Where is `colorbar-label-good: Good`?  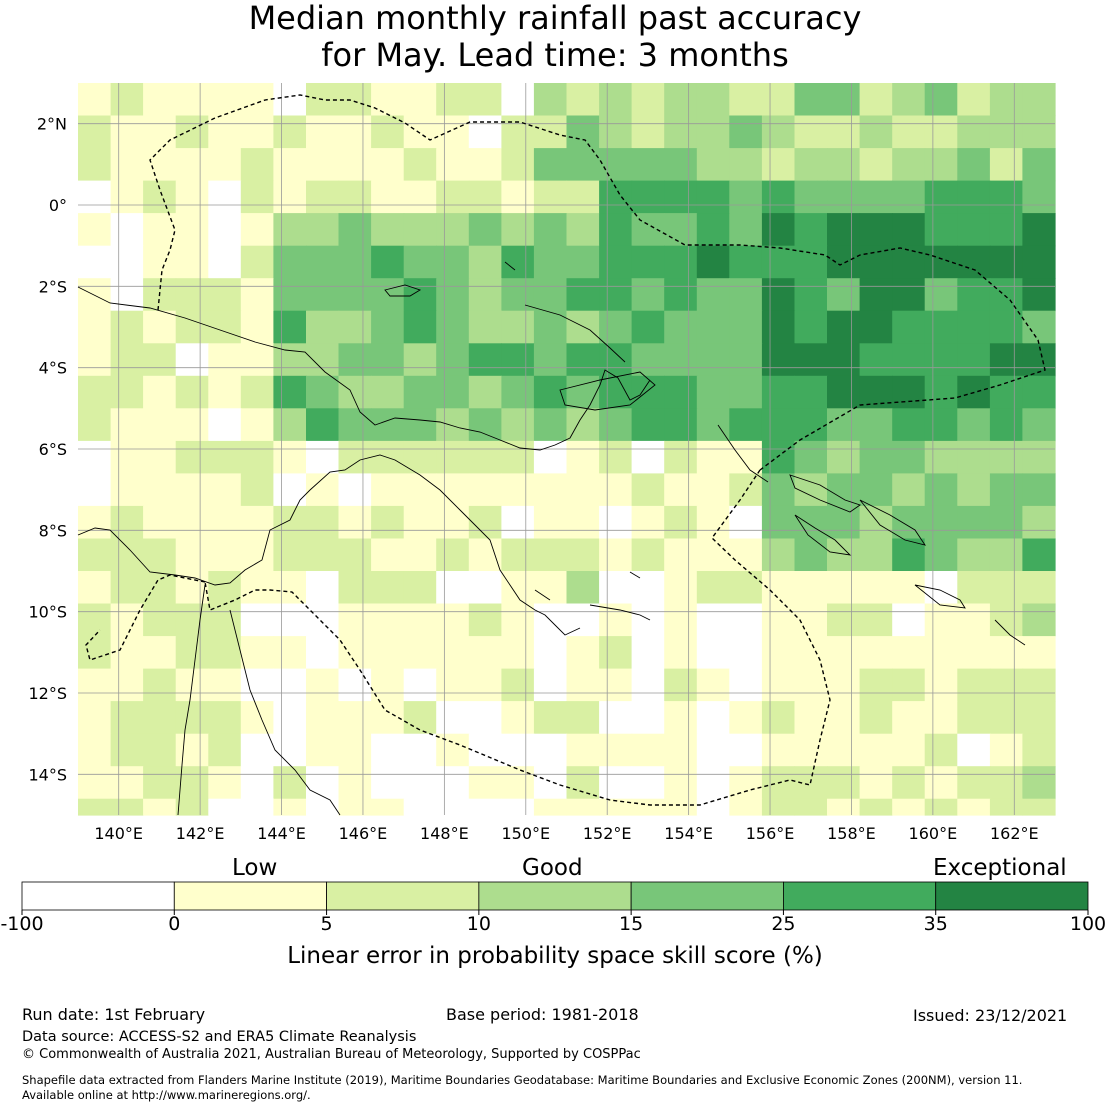 colorbar-label-good: Good is located at coordinates (552, 868).